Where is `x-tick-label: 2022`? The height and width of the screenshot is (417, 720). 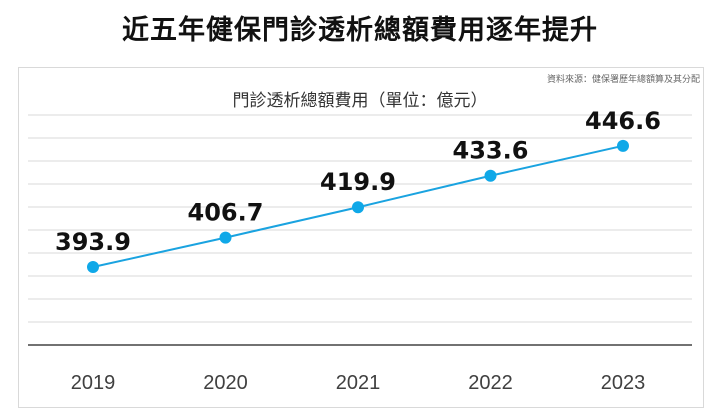 x-tick-label: 2022 is located at coordinates (490, 383).